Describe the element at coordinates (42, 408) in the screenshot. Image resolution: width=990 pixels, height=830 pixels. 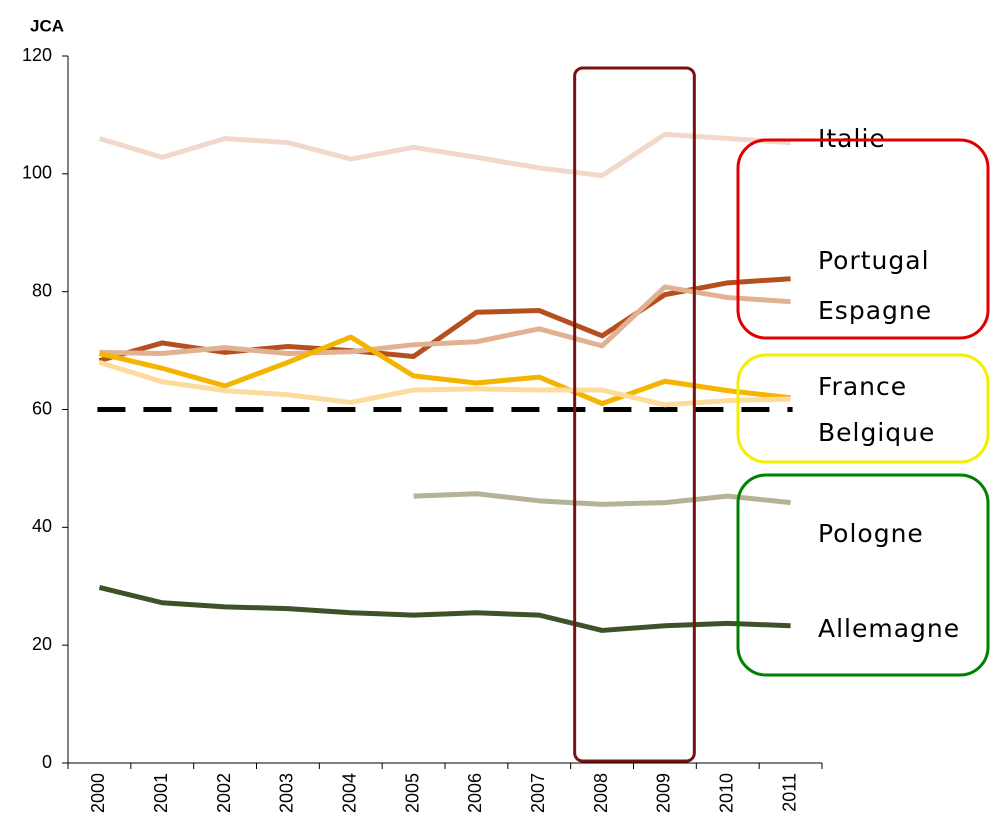
I see `y-tick-label: 60` at that location.